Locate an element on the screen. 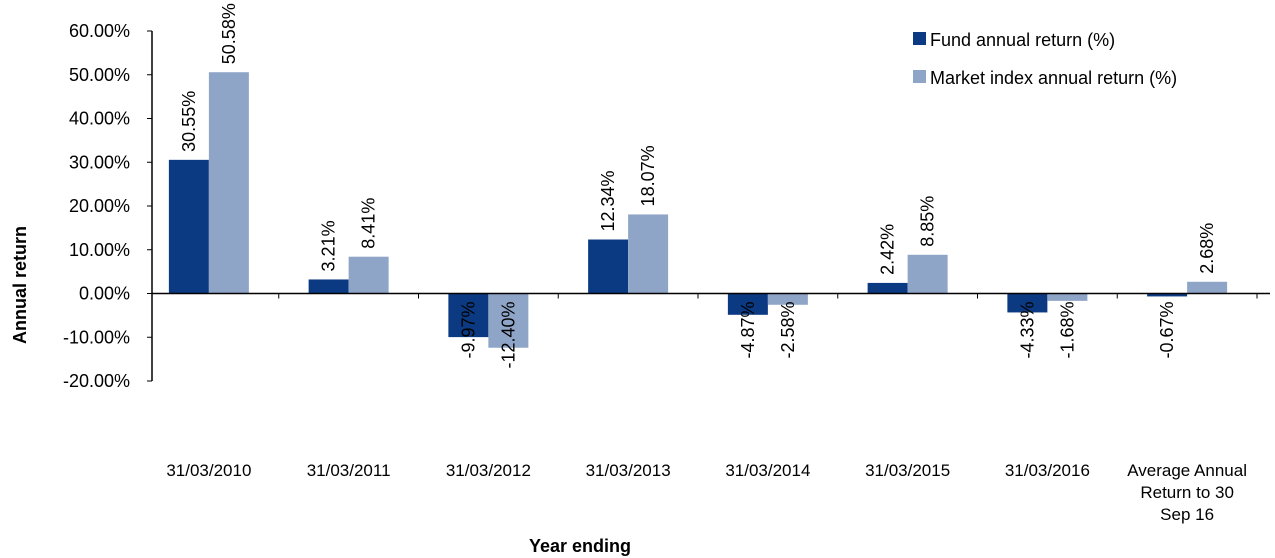 The image size is (1275, 558). x-category-label: 31/03/2014 is located at coordinates (767, 470).